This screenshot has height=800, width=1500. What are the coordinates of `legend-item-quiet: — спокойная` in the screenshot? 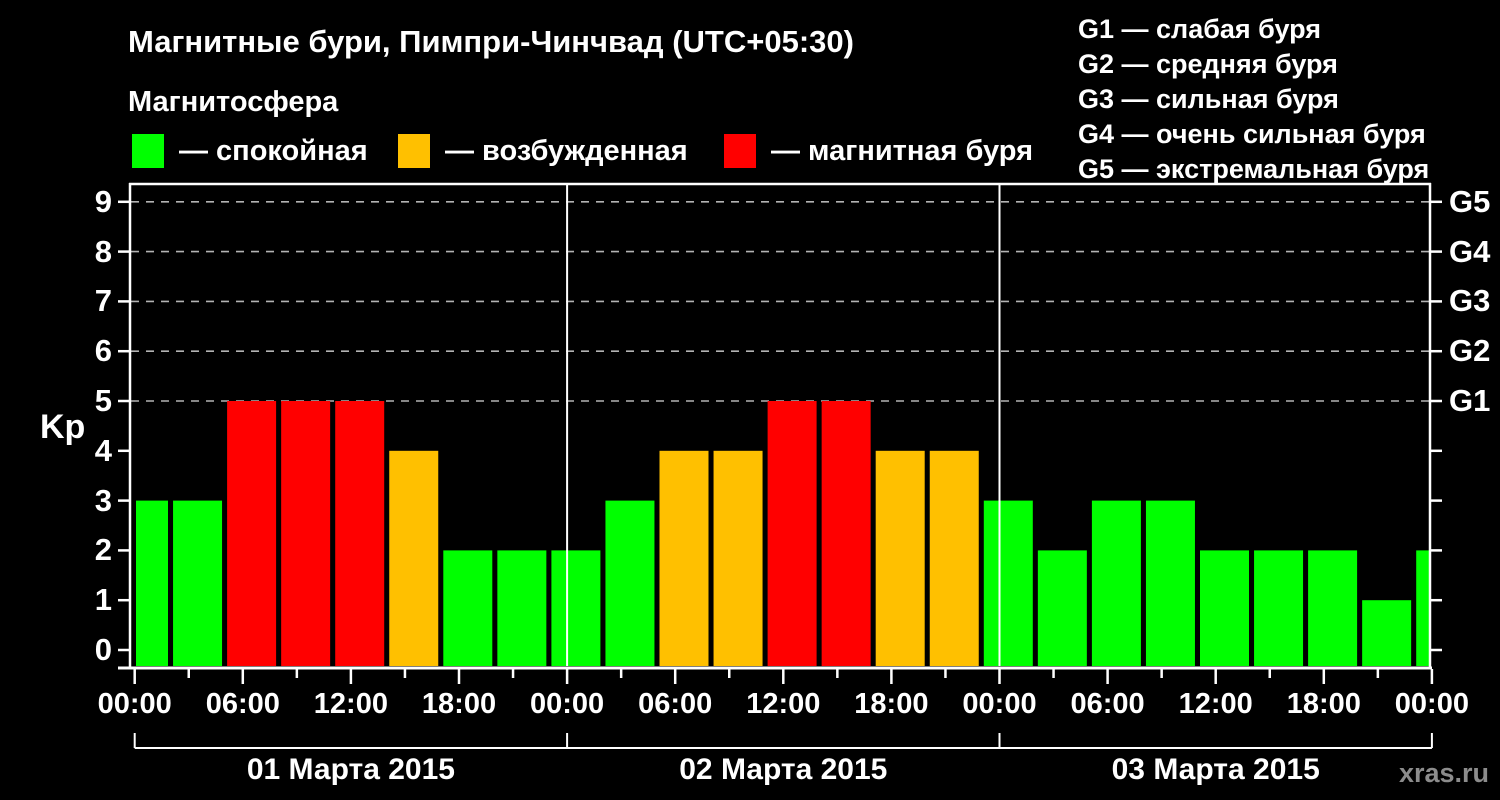 It's located at (250, 151).